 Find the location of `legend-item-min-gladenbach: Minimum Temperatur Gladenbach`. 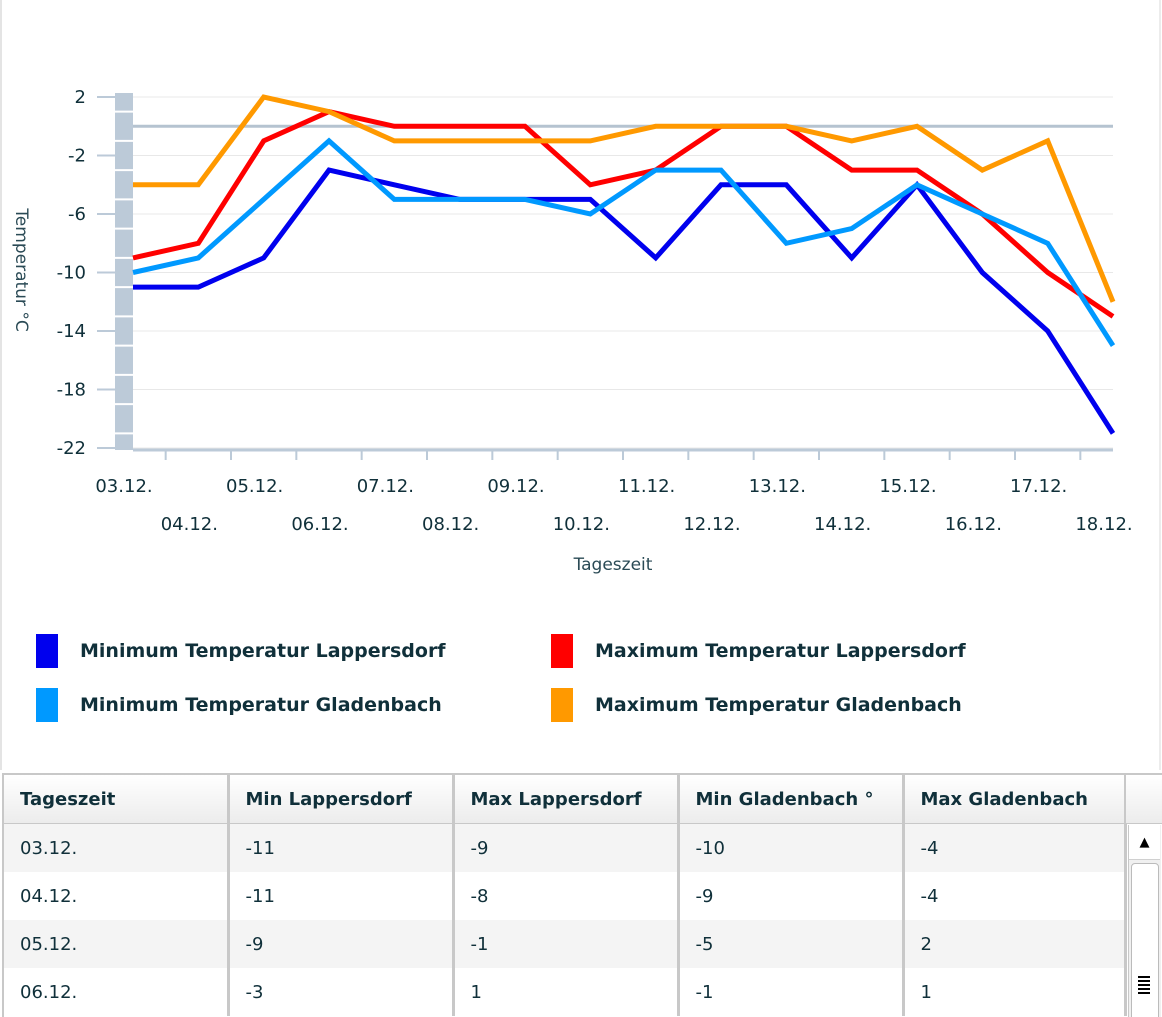

legend-item-min-gladenbach: Minimum Temperatur Gladenbach is located at coordinates (239, 705).